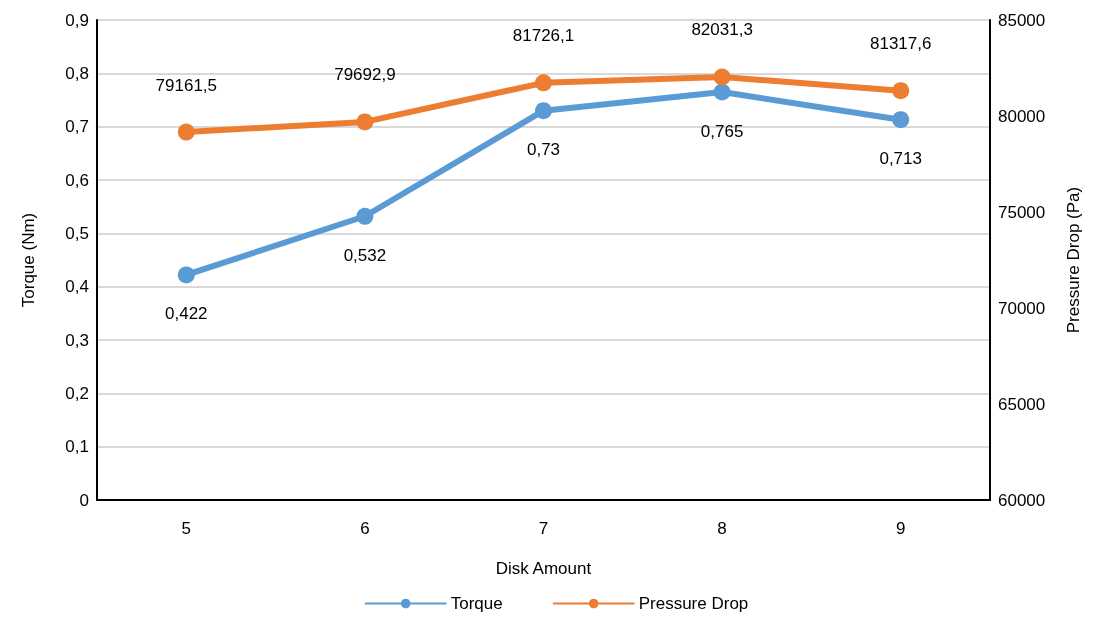 The width and height of the screenshot is (1113, 619). I want to click on y-tick-label: 0,8, so click(77, 73).